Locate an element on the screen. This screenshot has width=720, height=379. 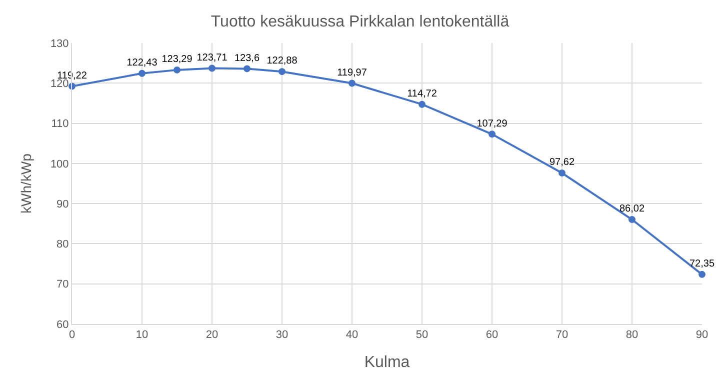
y-tick-label: 130 is located at coordinates (59, 44).